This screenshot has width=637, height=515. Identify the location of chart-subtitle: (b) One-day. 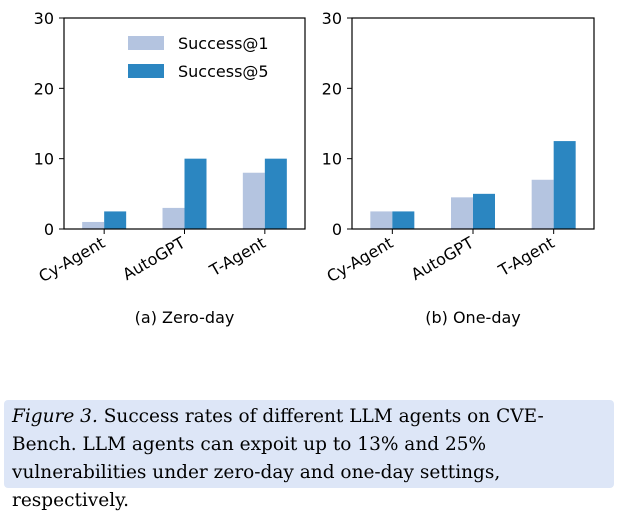
(473, 317).